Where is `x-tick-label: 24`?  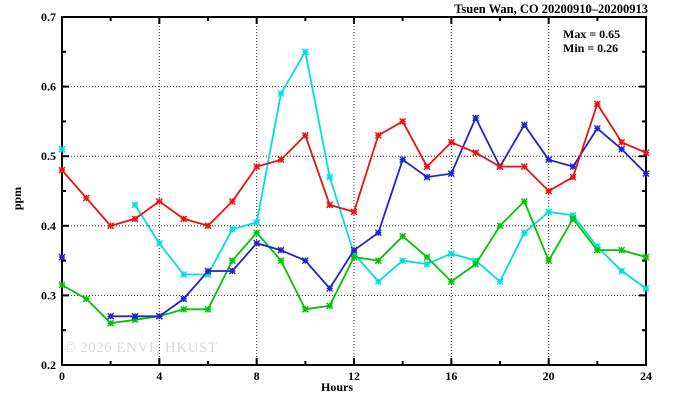
x-tick-label: 24 is located at coordinates (646, 376).